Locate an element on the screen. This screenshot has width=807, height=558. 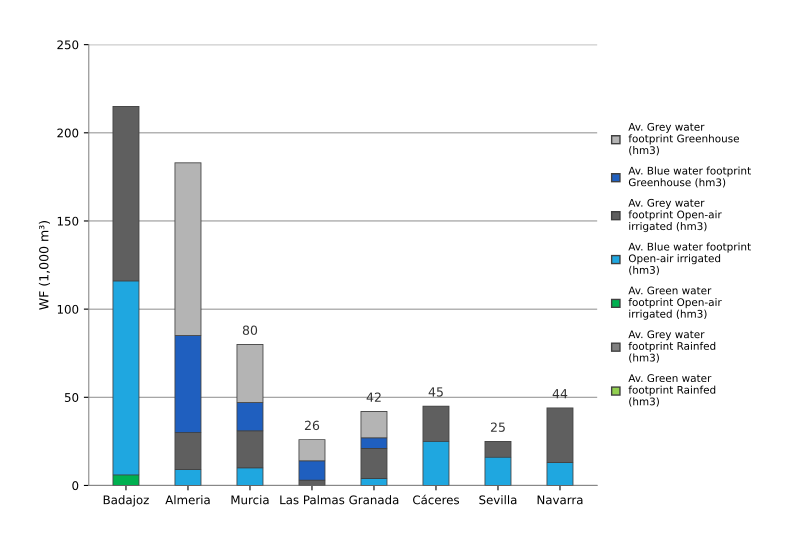
legend-label: Av. Green water footprint Rainfed (hm3) is located at coordinates (672, 390).